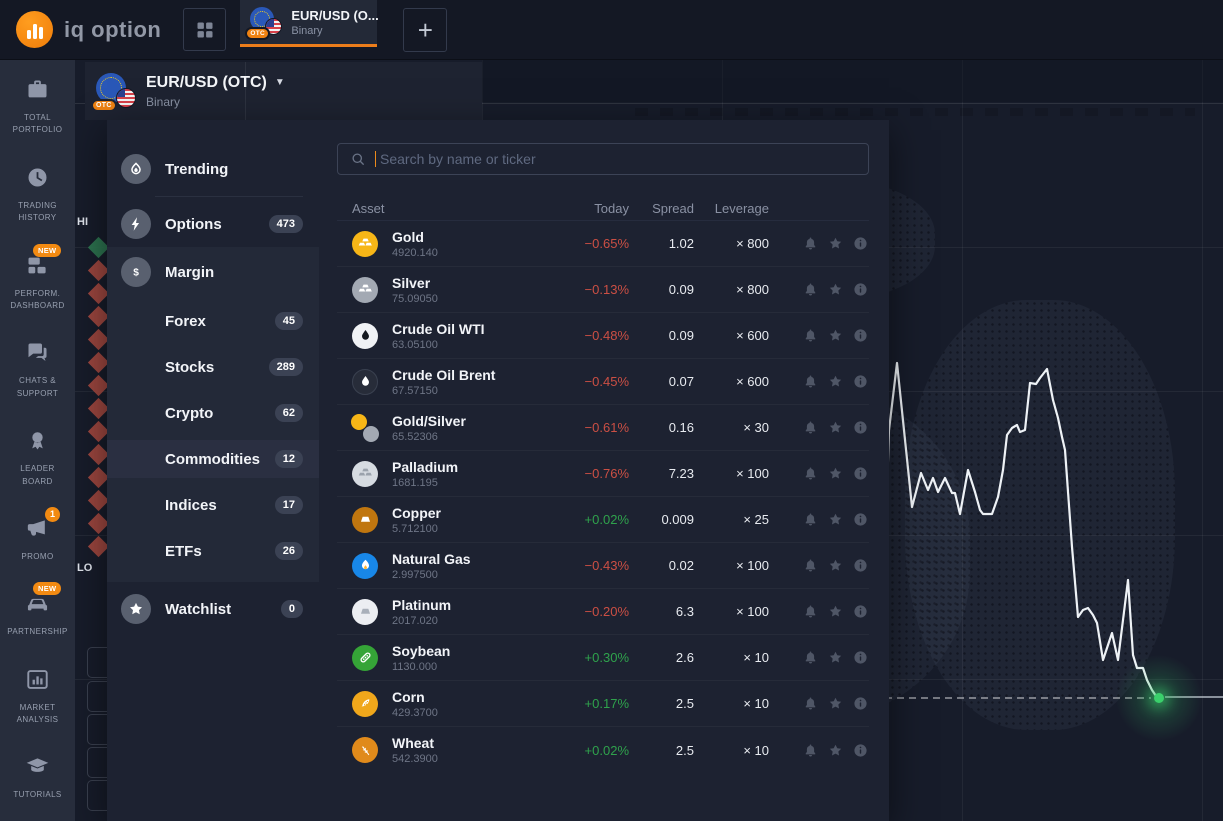  I want to click on sidebar-item-market-analysis: MARKET ANALYSIS, so click(37, 696).